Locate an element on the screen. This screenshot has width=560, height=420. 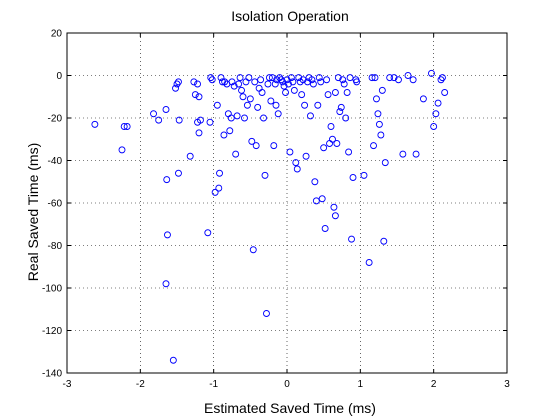
x-tick-label: 1 is located at coordinates (361, 384).